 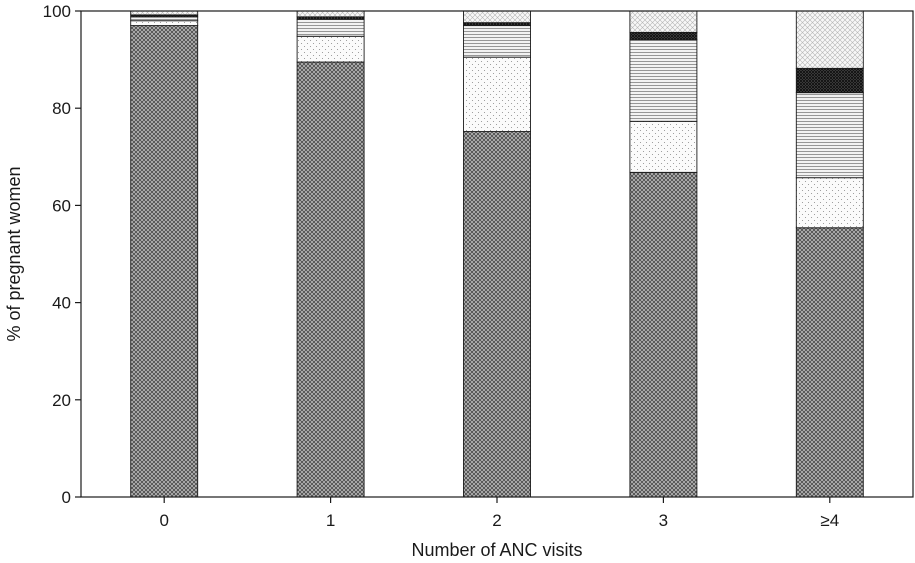 What do you see at coordinates (61, 108) in the screenshot?
I see `y-tick-label-4: 80` at bounding box center [61, 108].